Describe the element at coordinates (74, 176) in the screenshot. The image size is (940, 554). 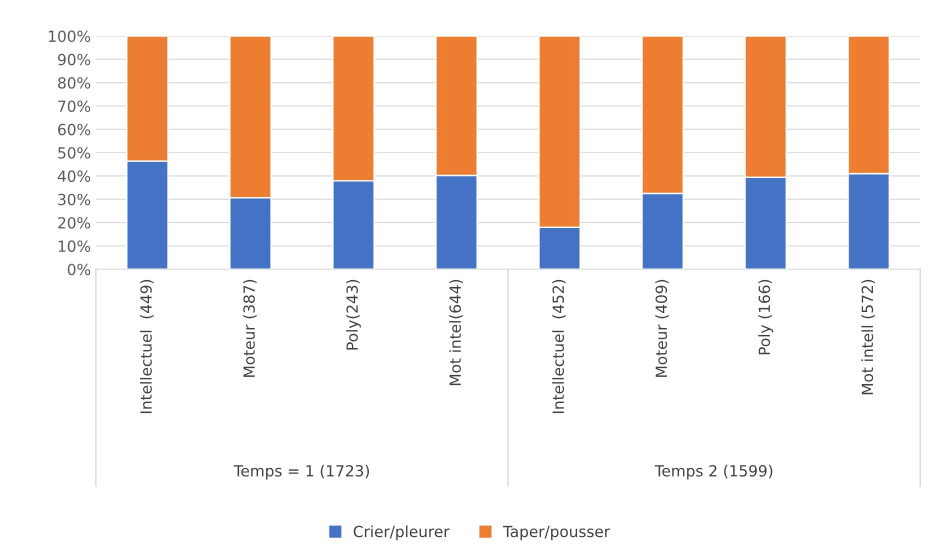
I see `y-tick-label: 40%` at that location.